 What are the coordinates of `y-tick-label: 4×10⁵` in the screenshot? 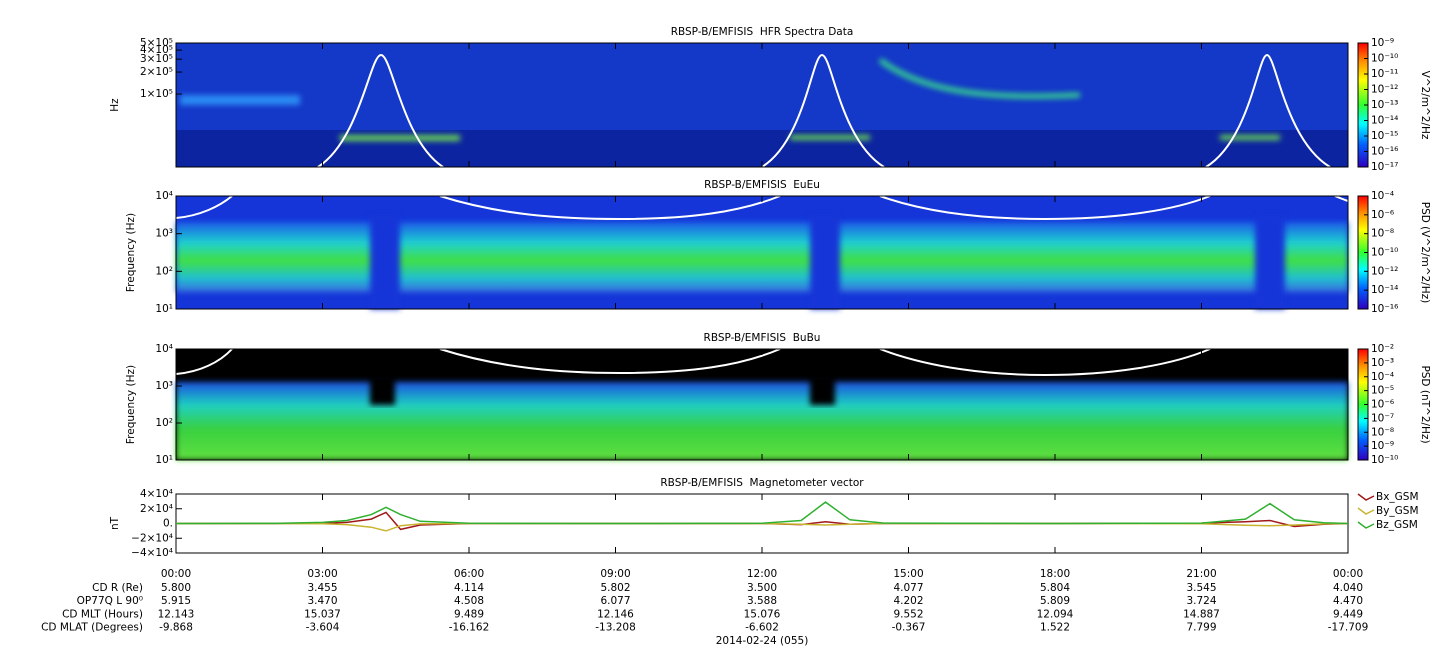 It's located at (156, 50).